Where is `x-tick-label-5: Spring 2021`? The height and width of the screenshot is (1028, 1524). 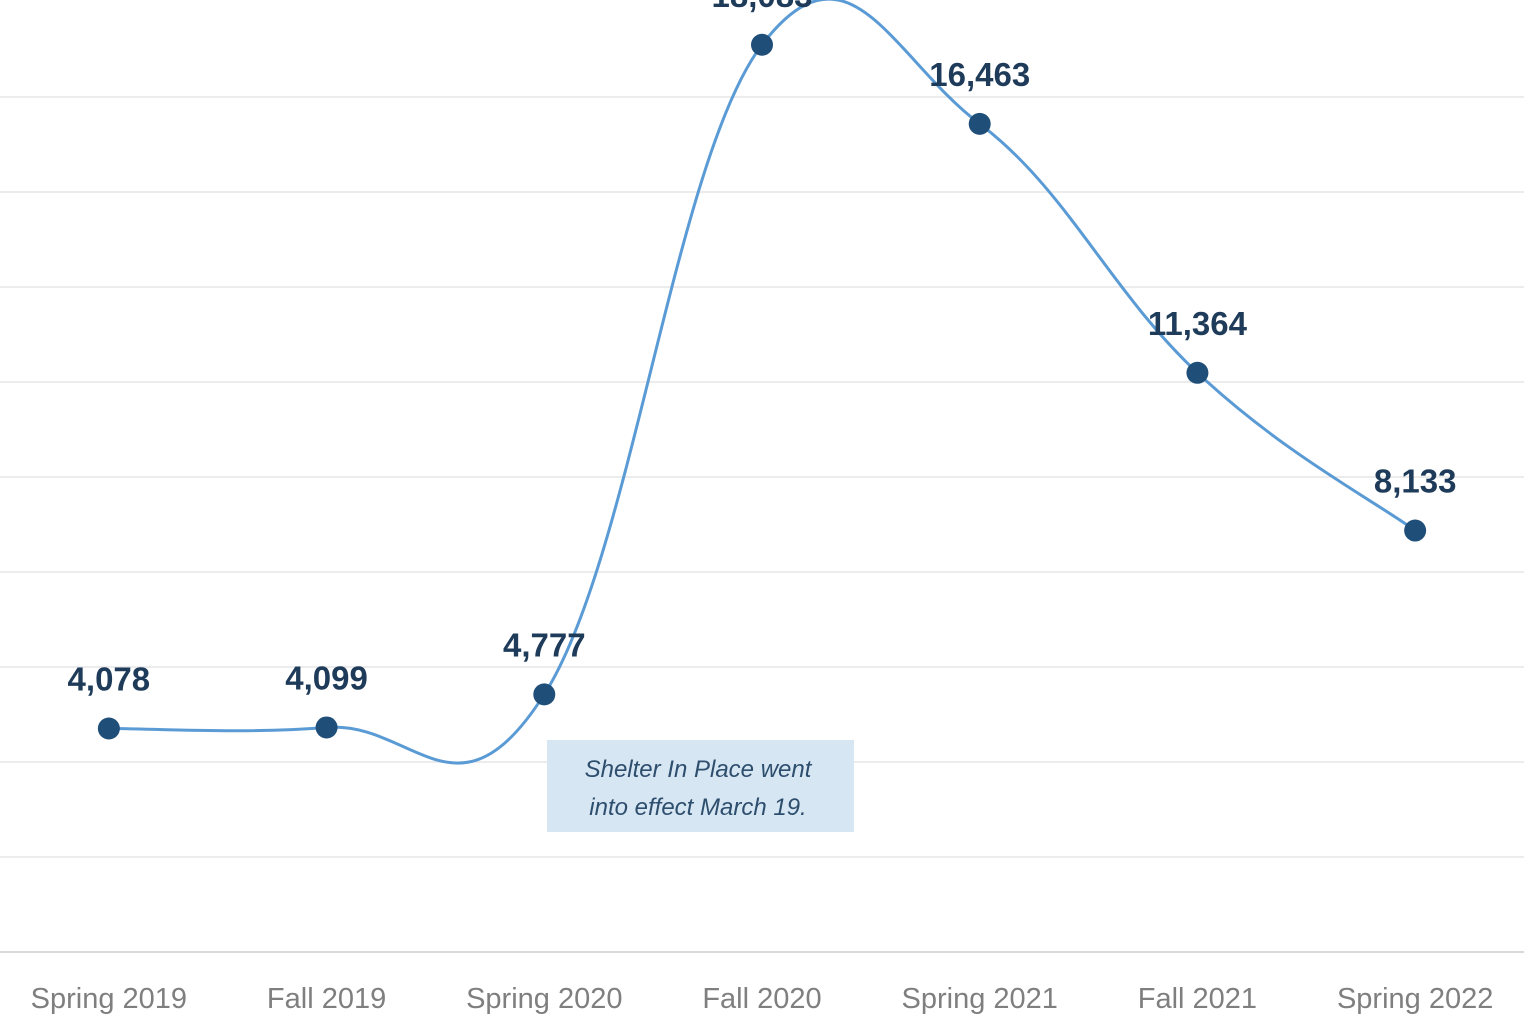
x-tick-label-5: Spring 2021 is located at coordinates (980, 999).